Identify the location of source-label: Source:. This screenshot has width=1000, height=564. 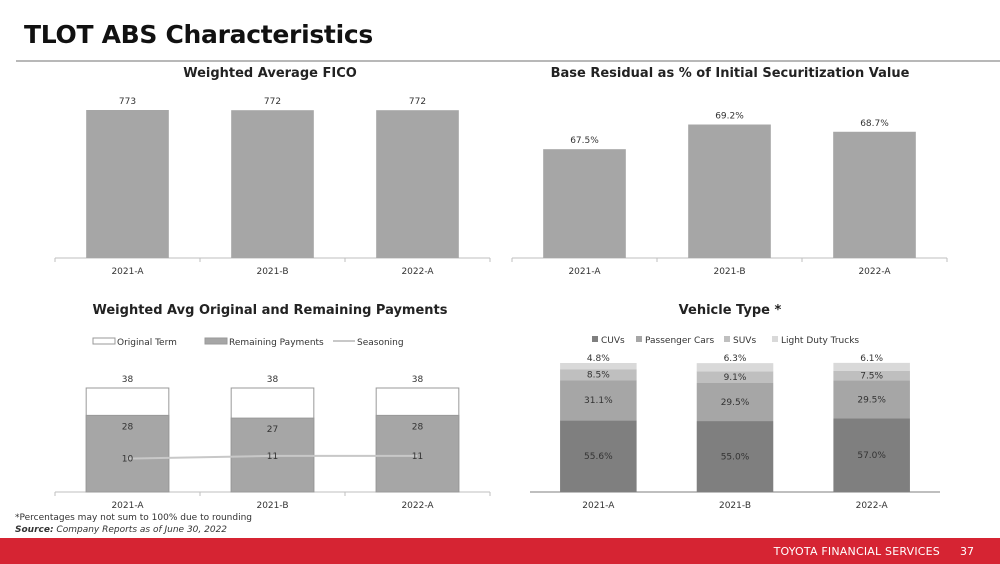
(34, 530).